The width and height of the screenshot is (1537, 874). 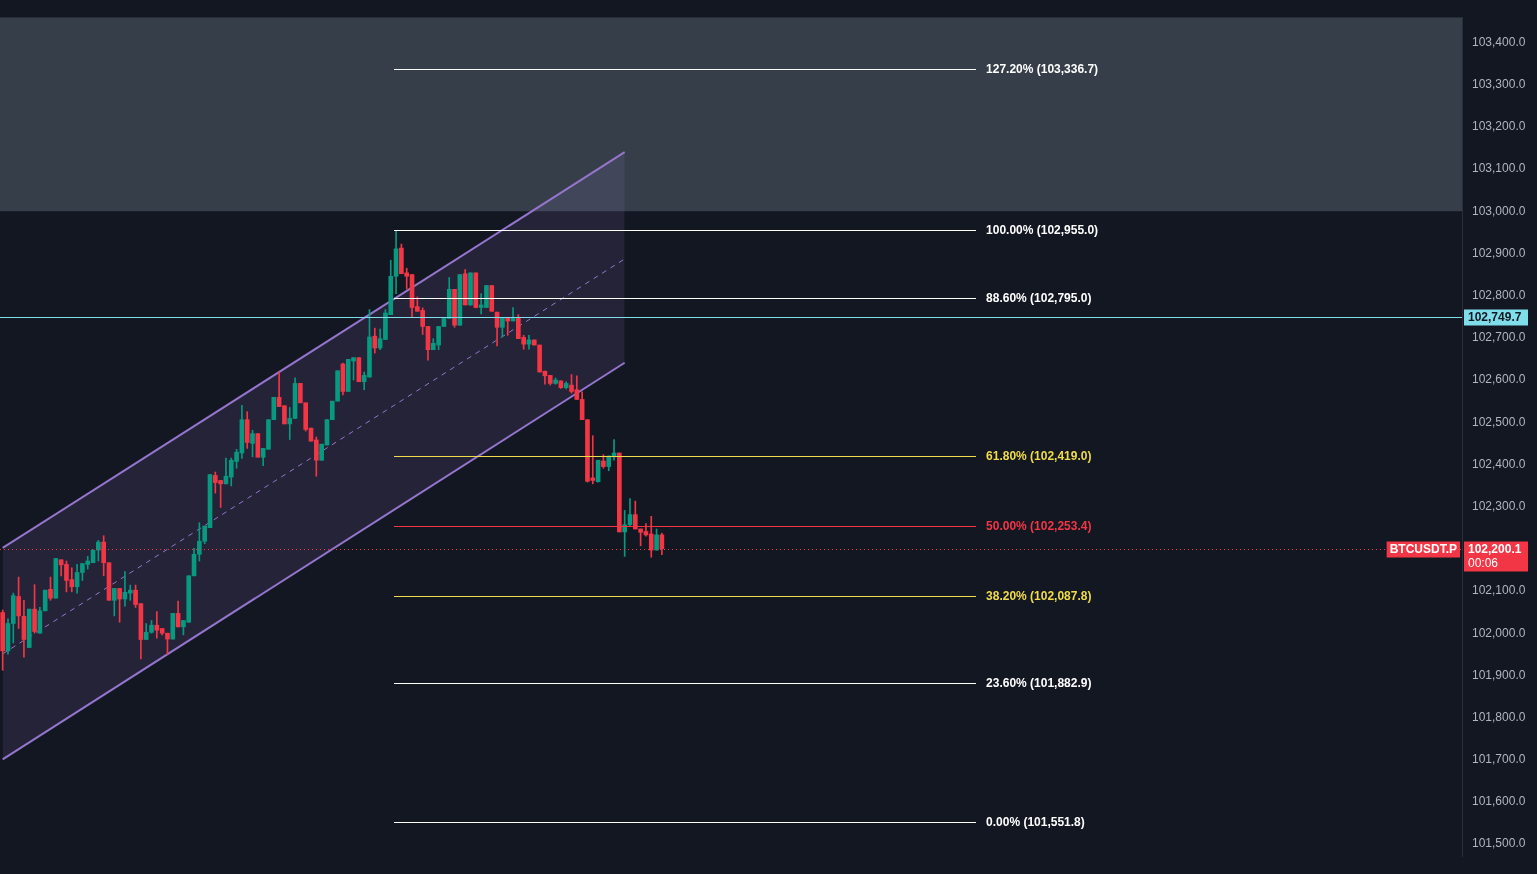 What do you see at coordinates (1499, 716) in the screenshot?
I see `y-tick-label: 101,800.0` at bounding box center [1499, 716].